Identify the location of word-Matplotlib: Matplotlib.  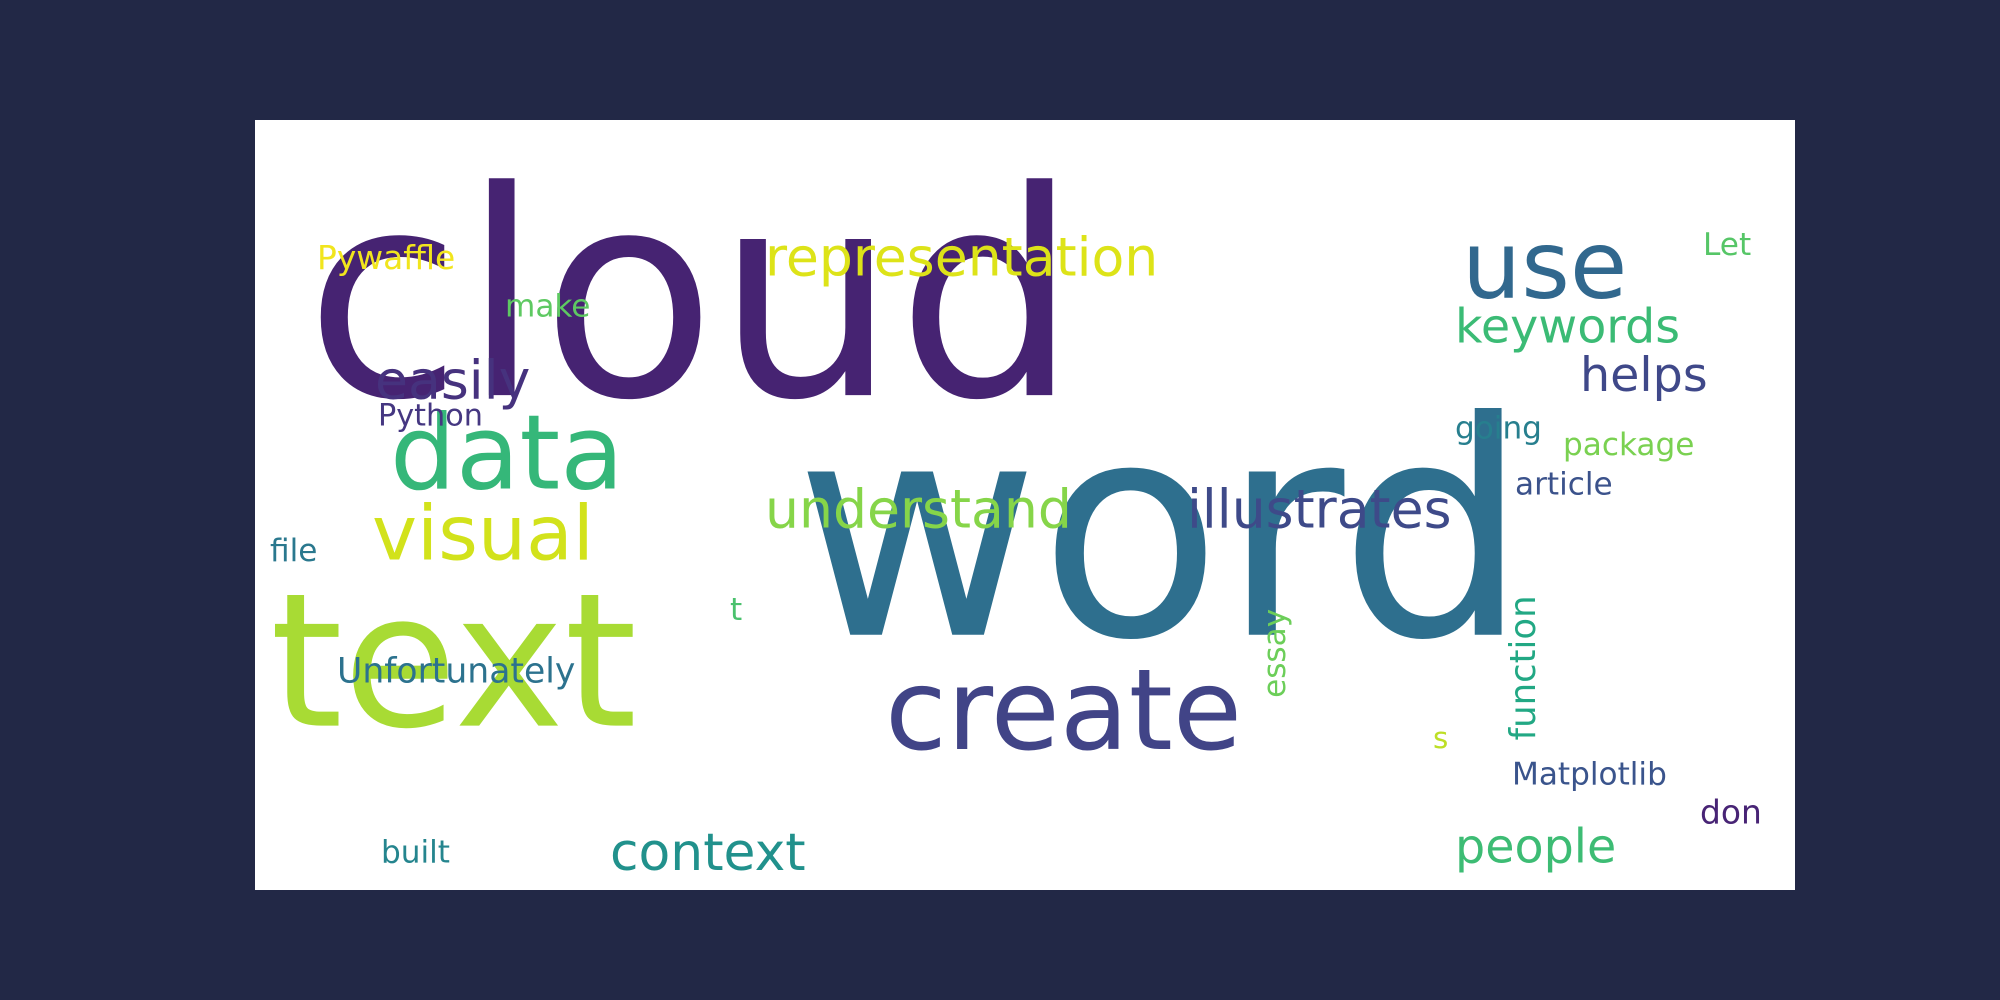
(1589, 774).